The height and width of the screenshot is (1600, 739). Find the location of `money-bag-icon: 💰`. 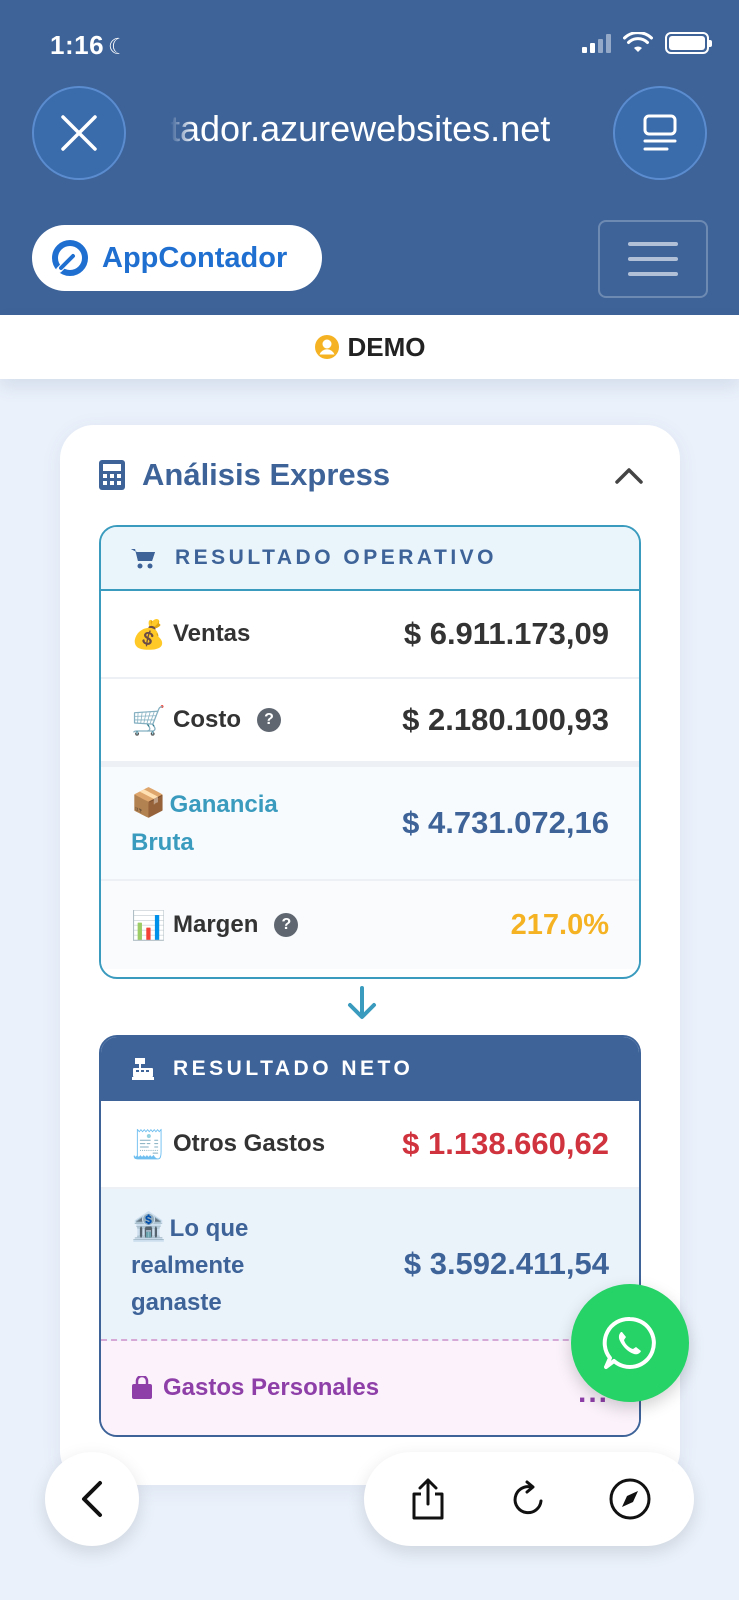

money-bag-icon: 💰 is located at coordinates (148, 634).